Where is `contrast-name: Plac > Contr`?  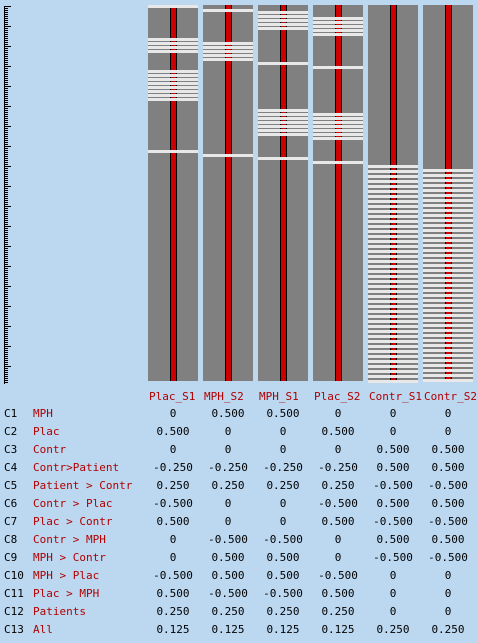 contrast-name: Plac > Contr is located at coordinates (73, 521).